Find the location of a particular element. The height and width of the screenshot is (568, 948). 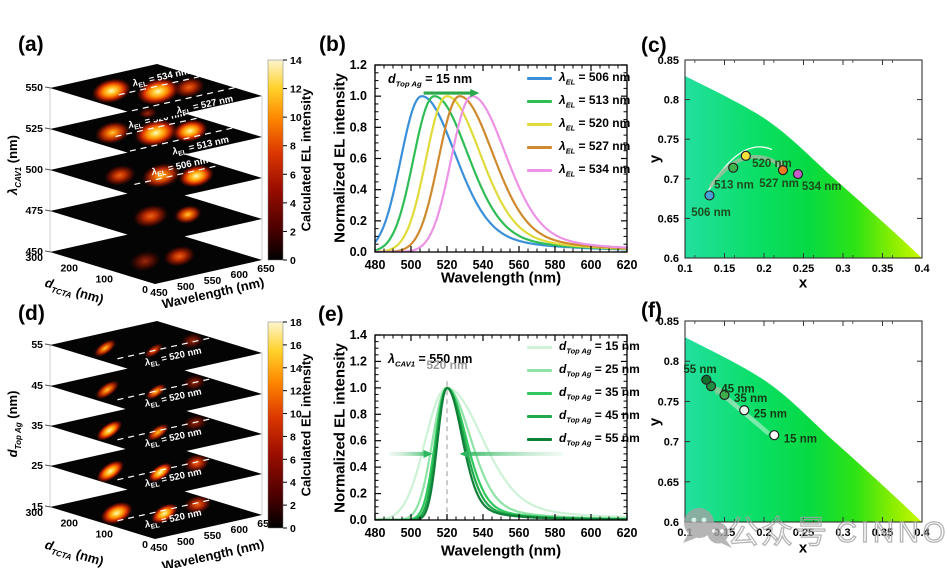

panel-e-letter: (e) is located at coordinates (331, 314).